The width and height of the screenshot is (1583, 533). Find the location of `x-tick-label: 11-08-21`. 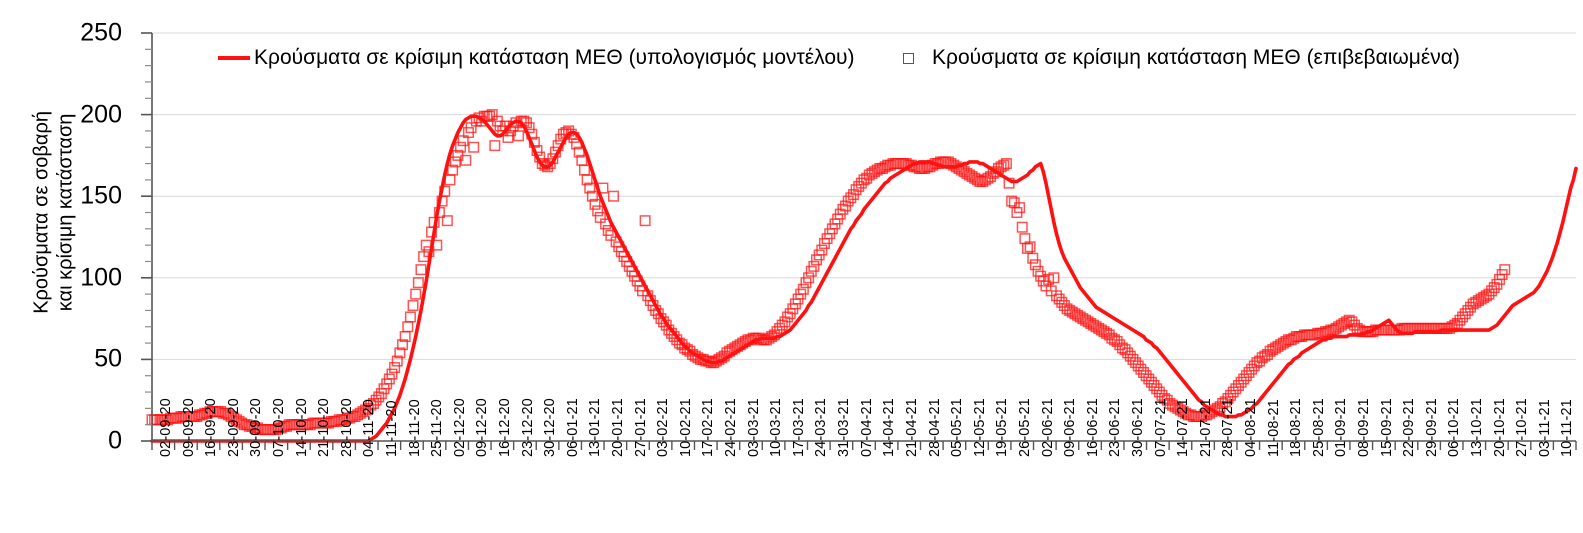

x-tick-label: 11-08-21 is located at coordinates (1273, 428).